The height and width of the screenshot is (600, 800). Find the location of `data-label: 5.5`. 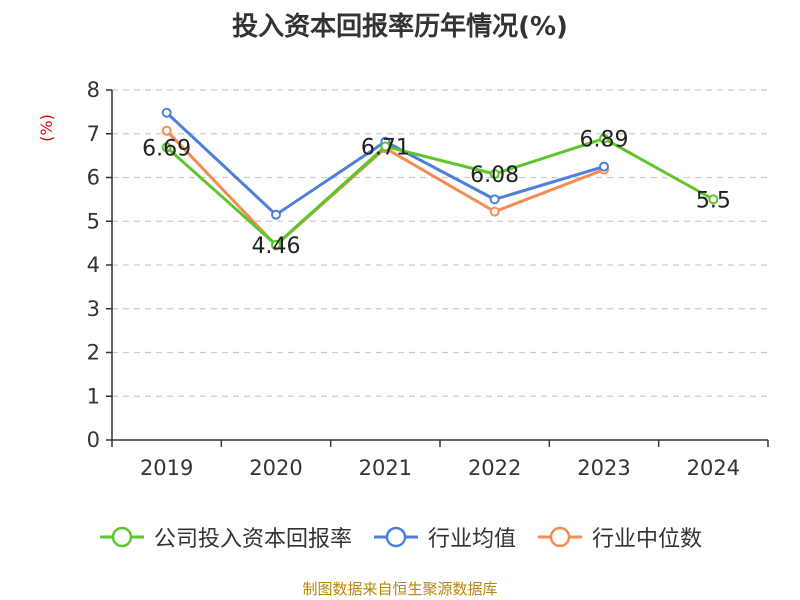

data-label: 5.5 is located at coordinates (713, 200).